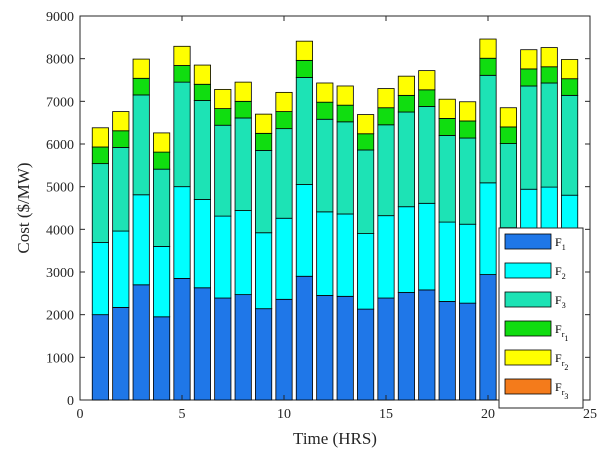 This screenshot has height=450, width=598. Describe the element at coordinates (528, 328) in the screenshot. I see `legend-swatch-Fr1` at that location.